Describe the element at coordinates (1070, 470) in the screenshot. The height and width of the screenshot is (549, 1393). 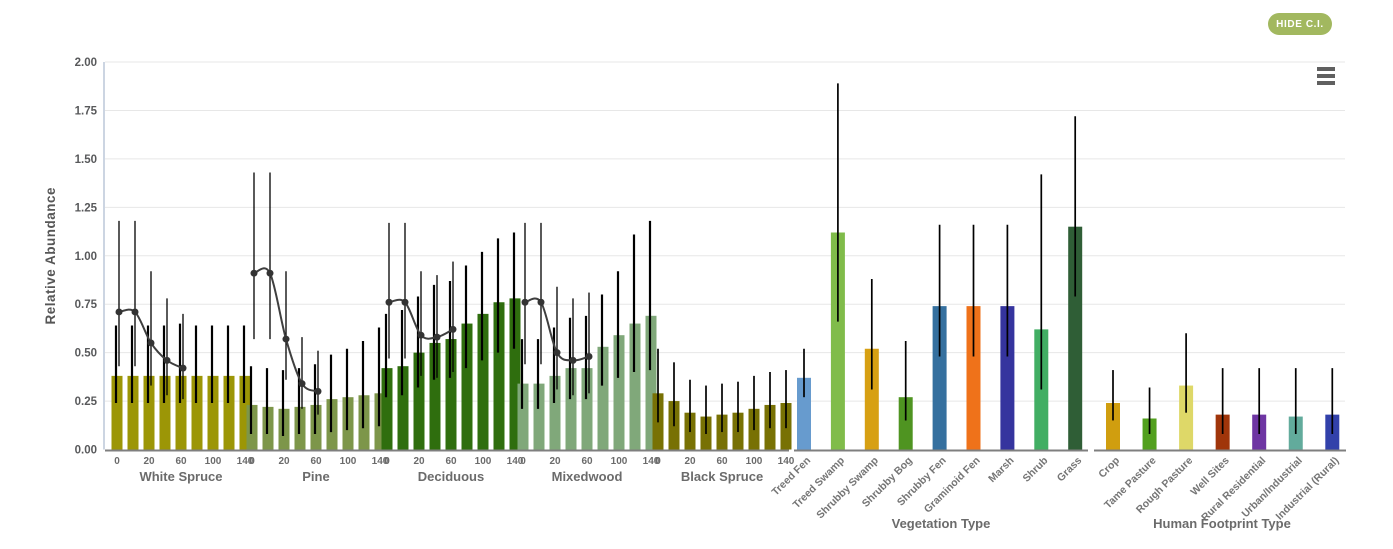
I see `category-label-grass: Grass` at that location.